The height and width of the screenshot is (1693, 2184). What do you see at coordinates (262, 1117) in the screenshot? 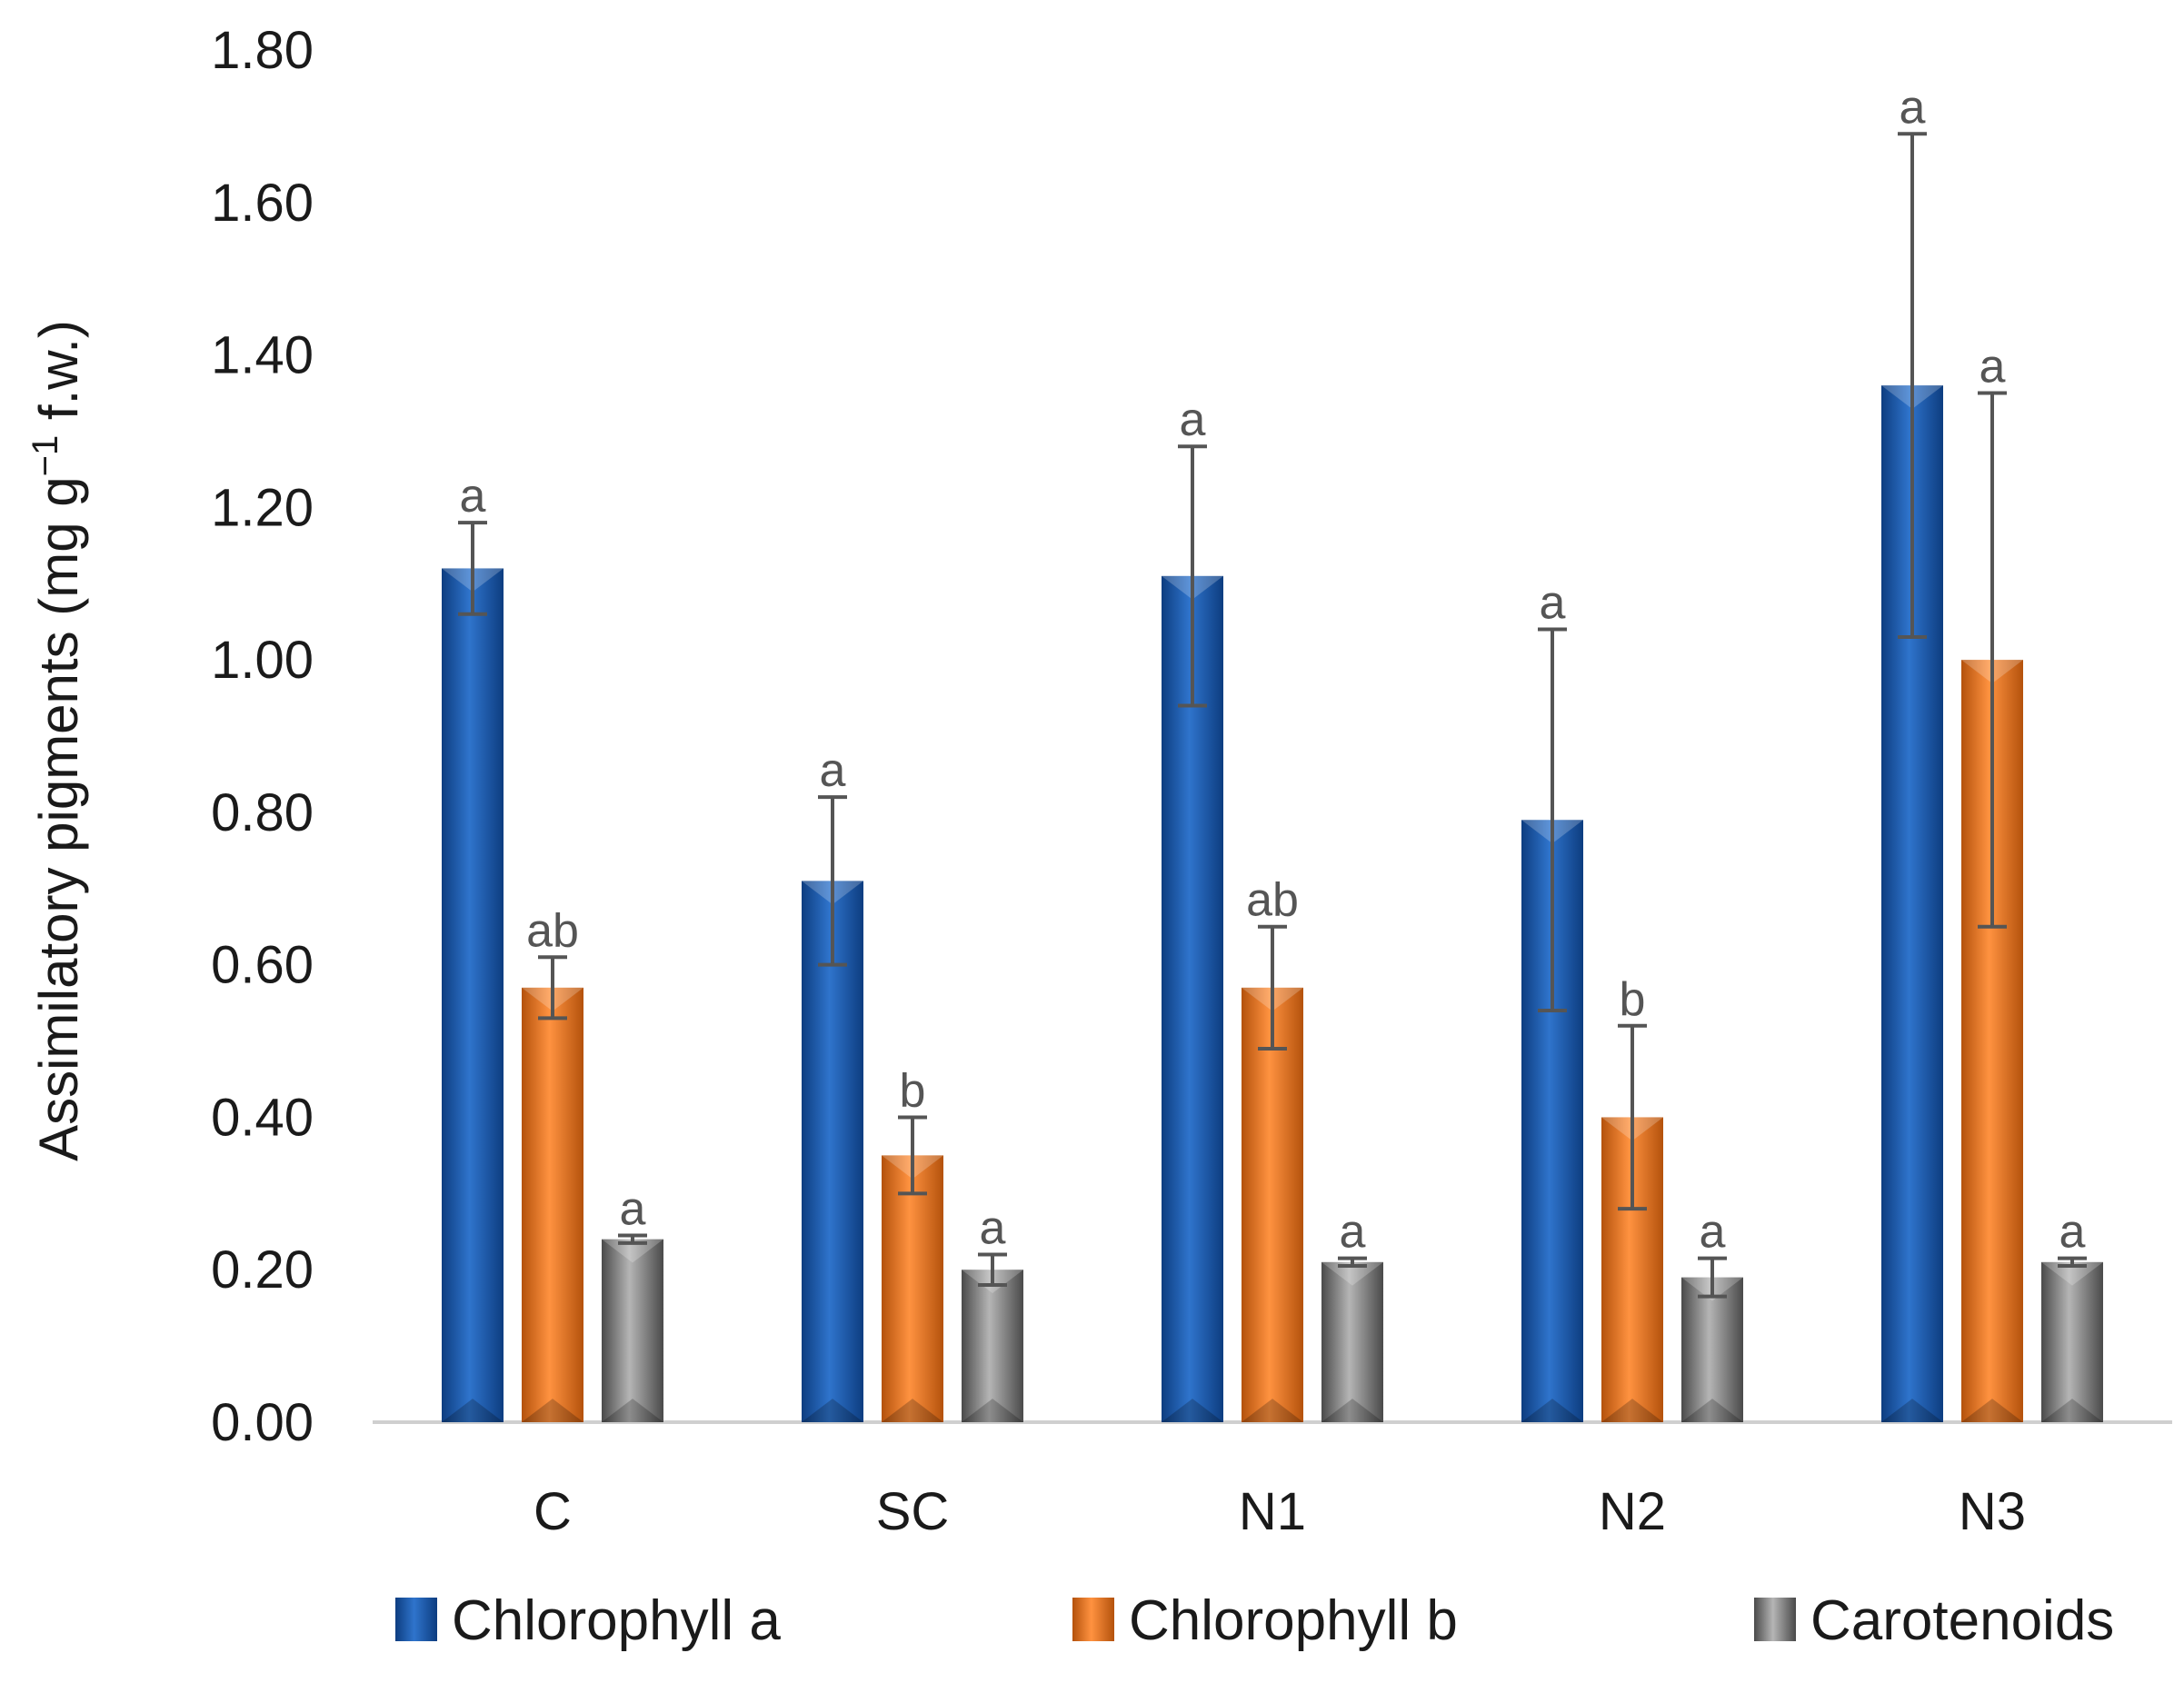
I see `y-tick-label: 0.40` at bounding box center [262, 1117].